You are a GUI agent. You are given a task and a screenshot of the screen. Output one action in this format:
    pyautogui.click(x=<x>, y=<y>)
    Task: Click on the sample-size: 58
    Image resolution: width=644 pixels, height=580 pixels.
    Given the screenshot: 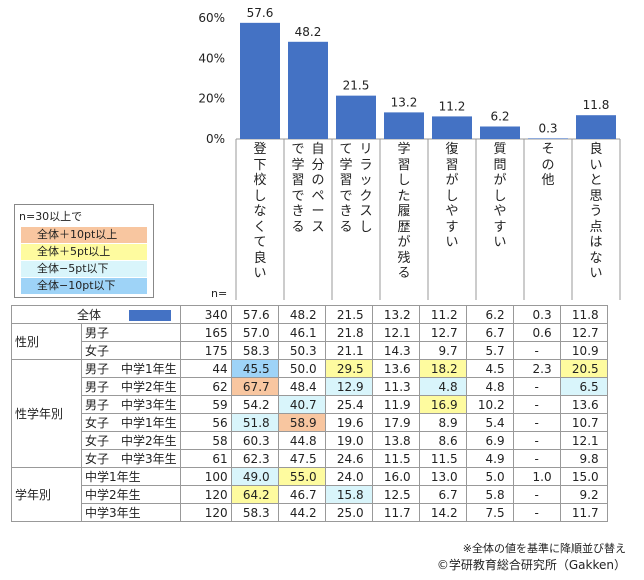 What is the action you would take?
    pyautogui.click(x=205, y=440)
    